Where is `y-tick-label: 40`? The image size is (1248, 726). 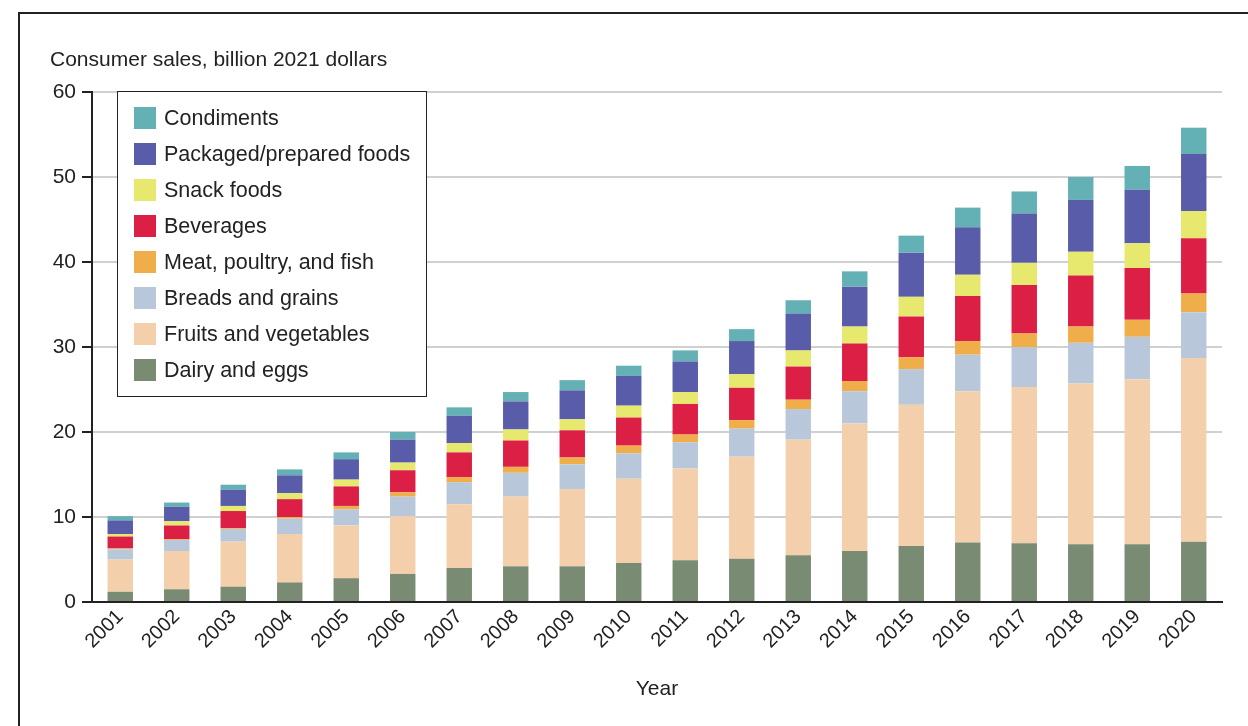 y-tick-label: 40 is located at coordinates (64, 260).